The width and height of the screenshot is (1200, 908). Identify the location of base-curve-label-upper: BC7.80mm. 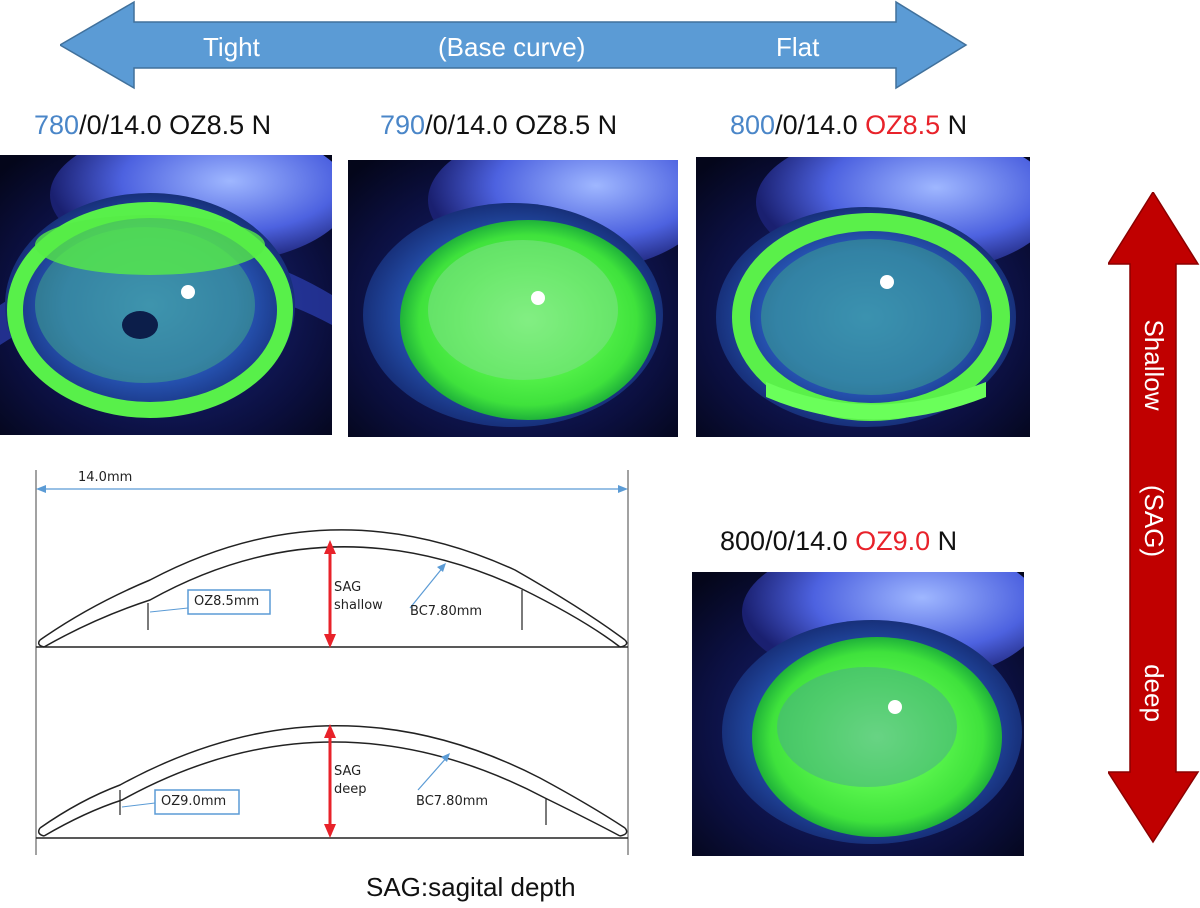
(446, 611).